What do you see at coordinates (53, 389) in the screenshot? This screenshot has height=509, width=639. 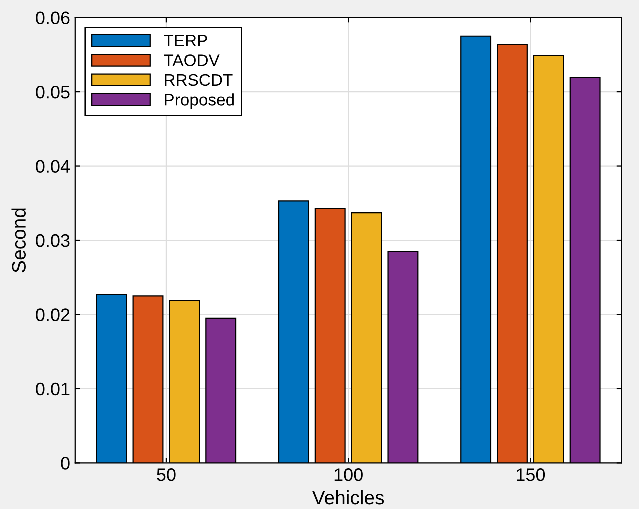 I see `y-tick-label: 0.01` at bounding box center [53, 389].